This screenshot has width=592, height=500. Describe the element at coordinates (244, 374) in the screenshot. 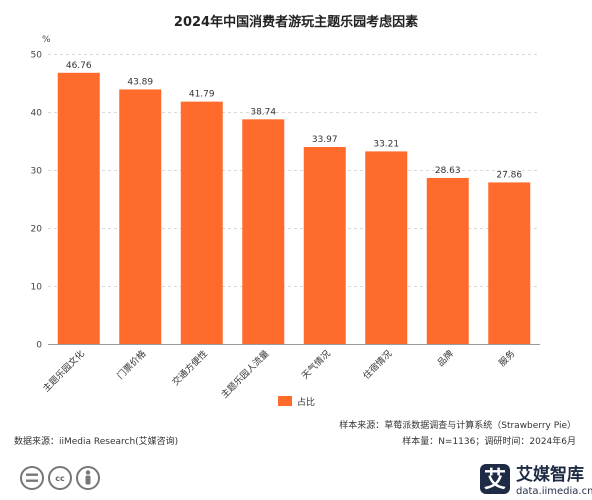

I see `x-tick-label: 主题乐园人流量` at that location.